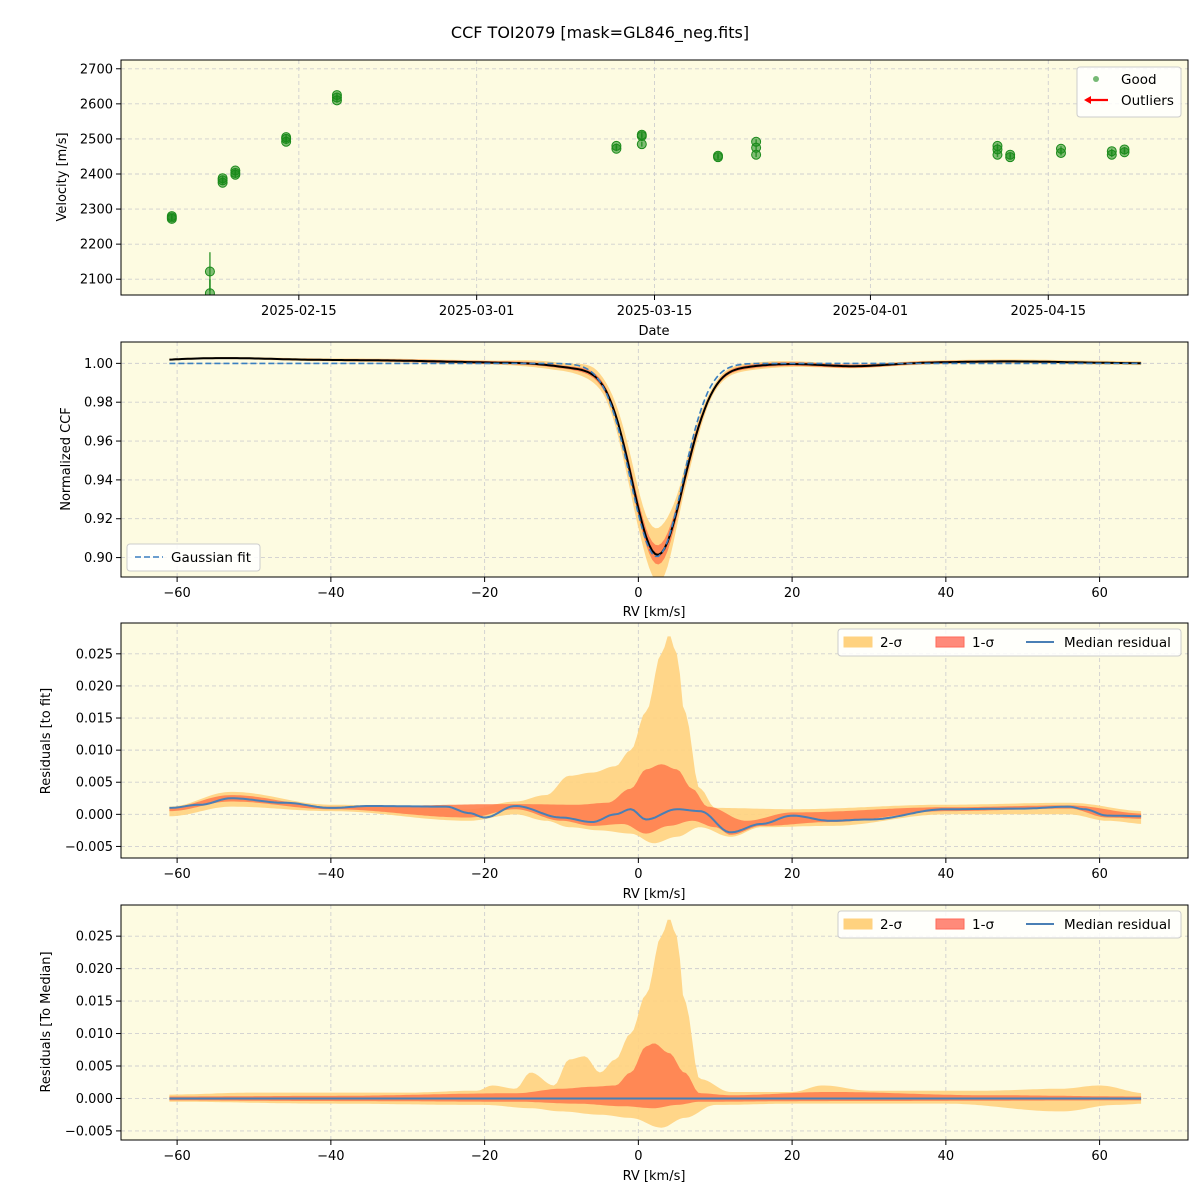  What do you see at coordinates (655, 799) in the screenshot?
I see `residuals-fit-1sigma-band` at bounding box center [655, 799].